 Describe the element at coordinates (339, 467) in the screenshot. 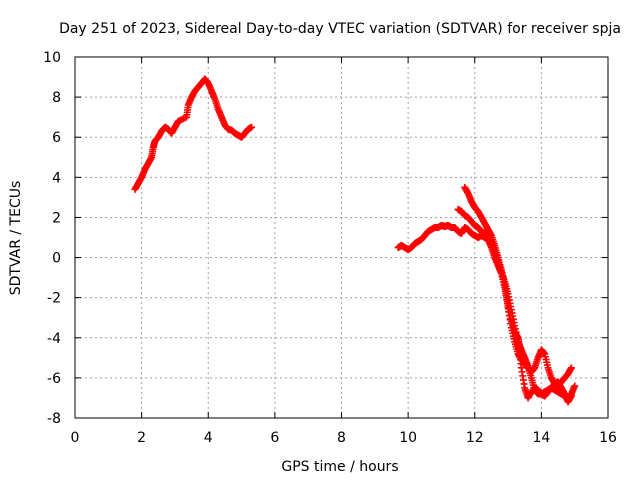

I see `x-axis-label: GPS time / hours` at that location.